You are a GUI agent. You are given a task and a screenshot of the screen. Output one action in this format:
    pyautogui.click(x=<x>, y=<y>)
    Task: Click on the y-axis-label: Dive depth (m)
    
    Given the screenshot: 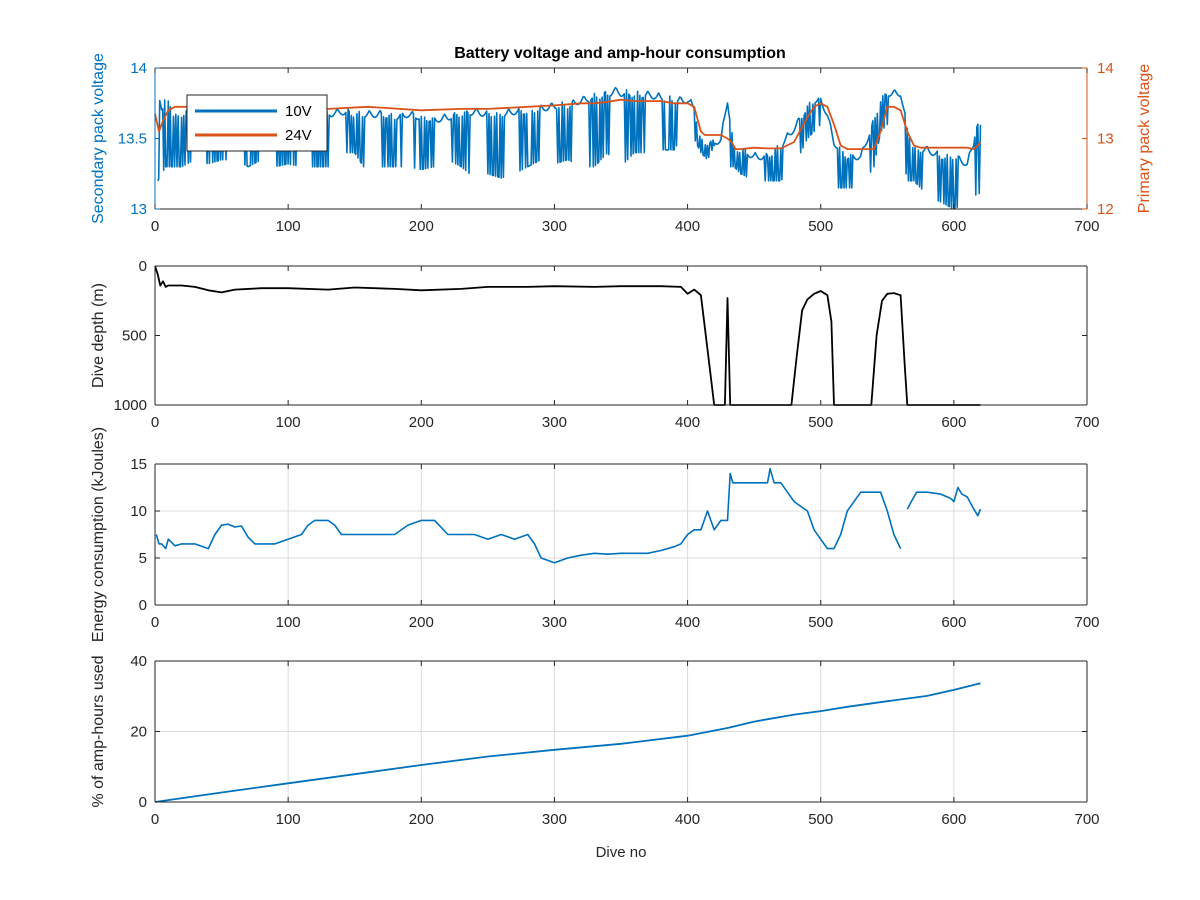 What is the action you would take?
    pyautogui.click(x=98, y=335)
    